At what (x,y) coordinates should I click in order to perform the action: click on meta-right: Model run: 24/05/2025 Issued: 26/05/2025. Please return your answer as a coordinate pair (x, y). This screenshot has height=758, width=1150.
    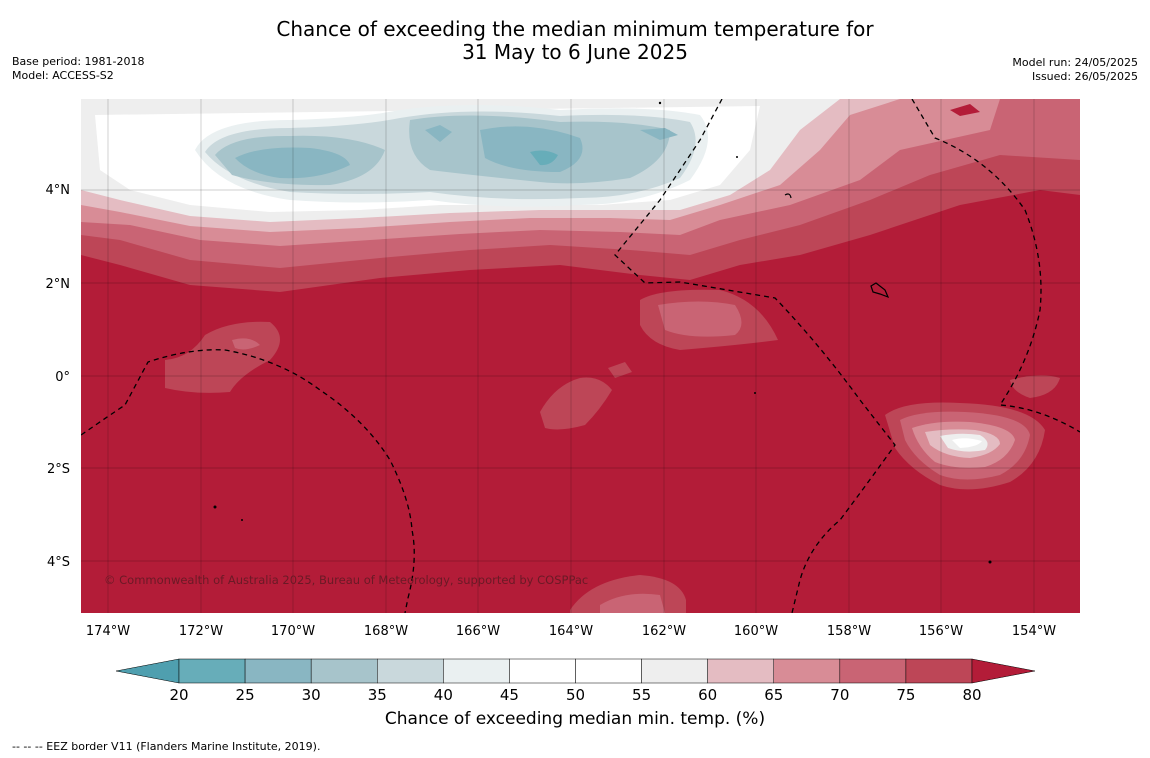
    Looking at the image, I should click on (1075, 70).